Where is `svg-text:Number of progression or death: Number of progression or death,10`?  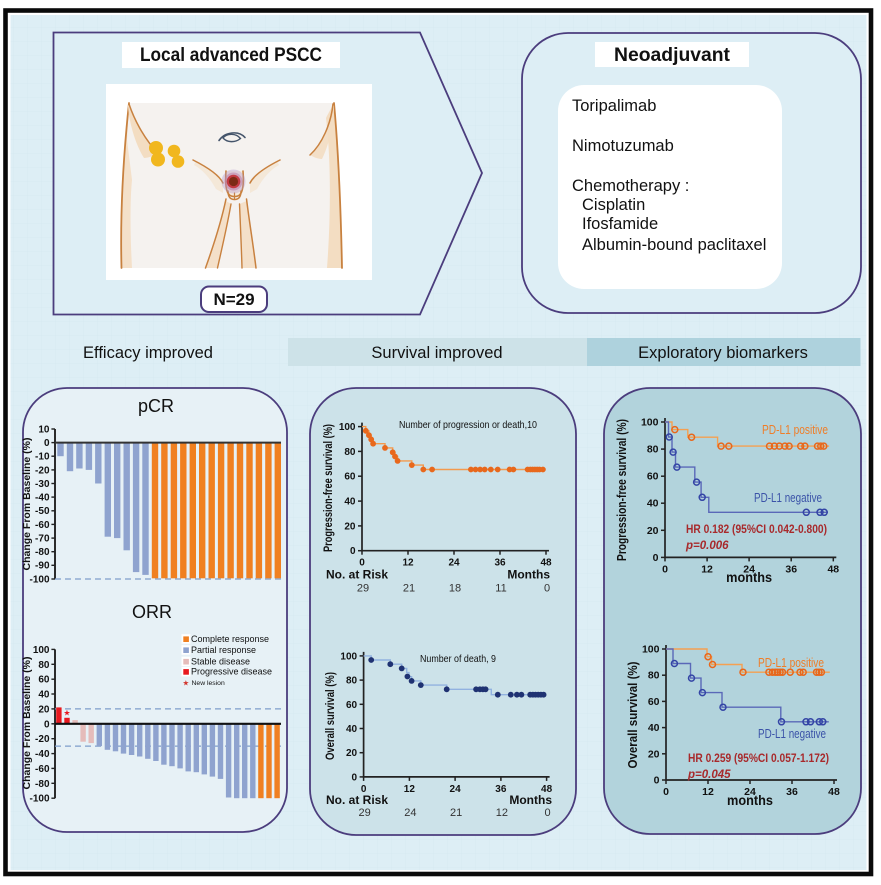
svg-text:Number of progression or death: Number of progression or death,10 is located at coordinates (468, 425).